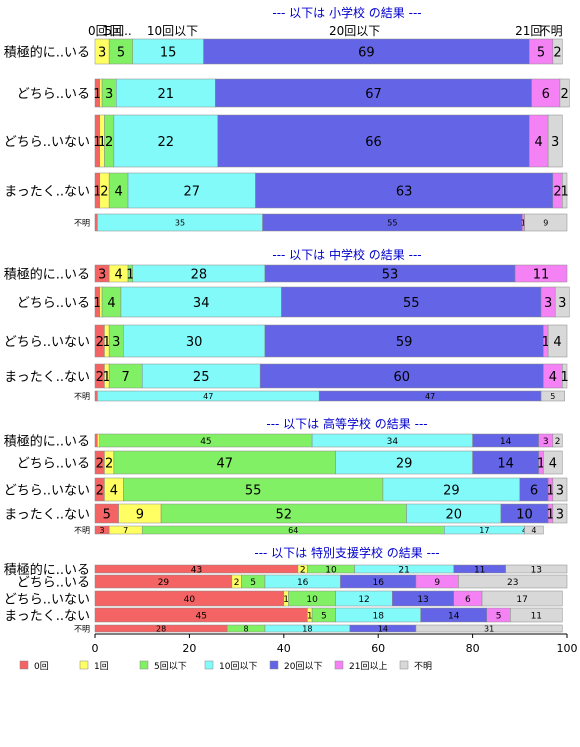 This screenshot has height=747, width=580. I want to click on legend-label: 不明, so click(423, 666).